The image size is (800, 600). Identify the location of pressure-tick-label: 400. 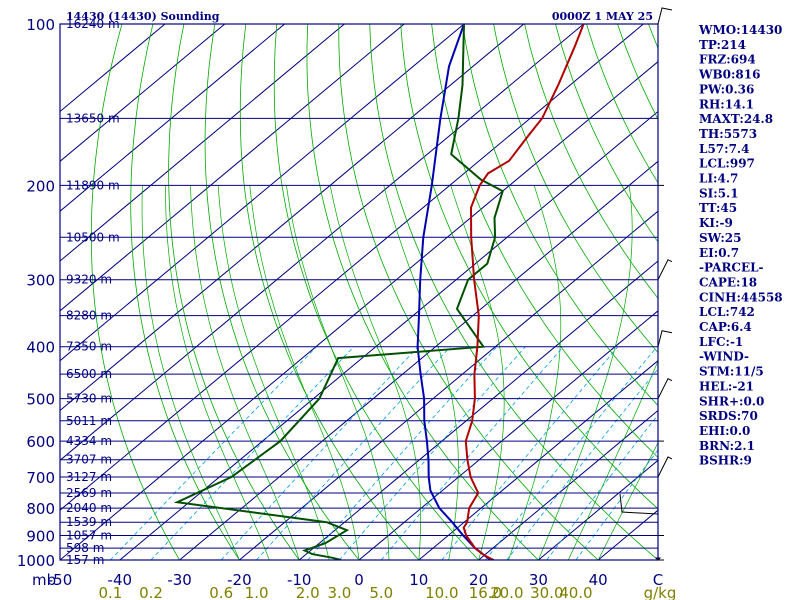
(40, 348).